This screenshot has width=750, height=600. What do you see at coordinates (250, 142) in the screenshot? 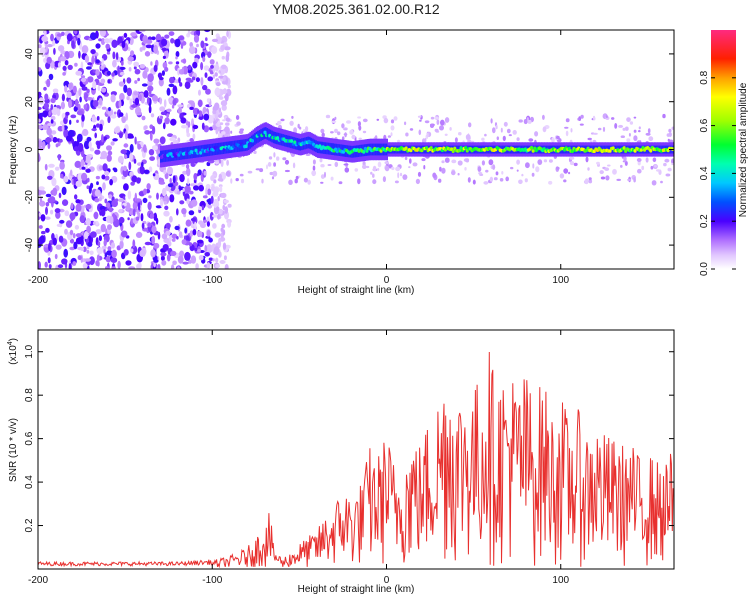
I see `ridge-band` at bounding box center [250, 142].